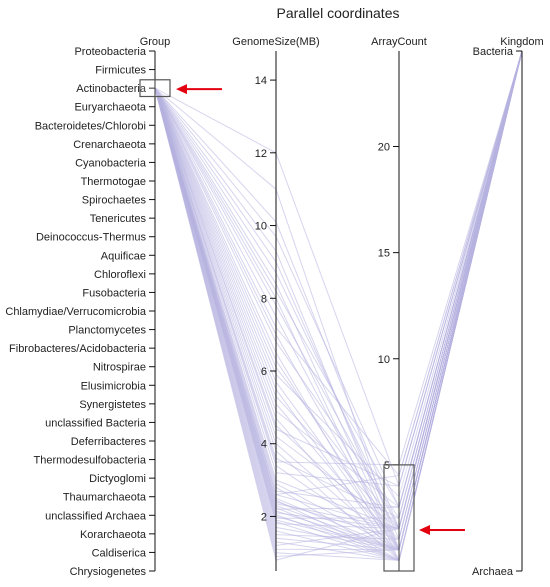 This screenshot has width=550, height=587. Describe the element at coordinates (261, 154) in the screenshot. I see `tick-label: 12` at that location.